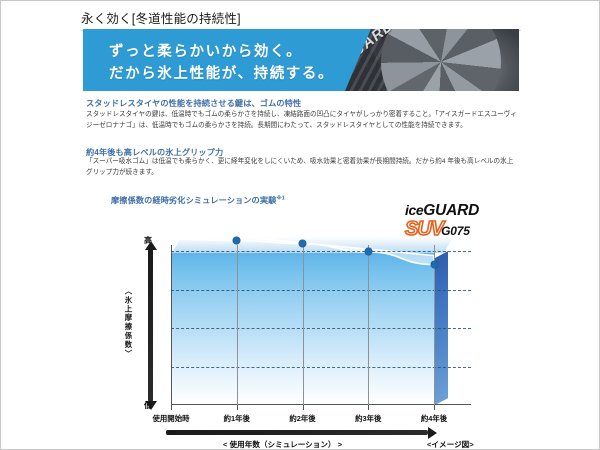 This screenshot has height=450, width=600. Describe the element at coordinates (148, 405) in the screenshot. I see `y-axis-low-label: 低` at that location.